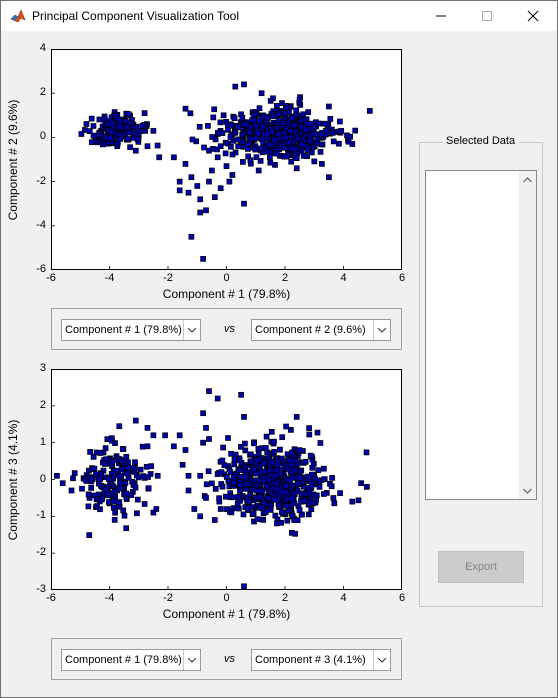 The image size is (558, 698). I want to click on maximize-button, so click(487, 16).